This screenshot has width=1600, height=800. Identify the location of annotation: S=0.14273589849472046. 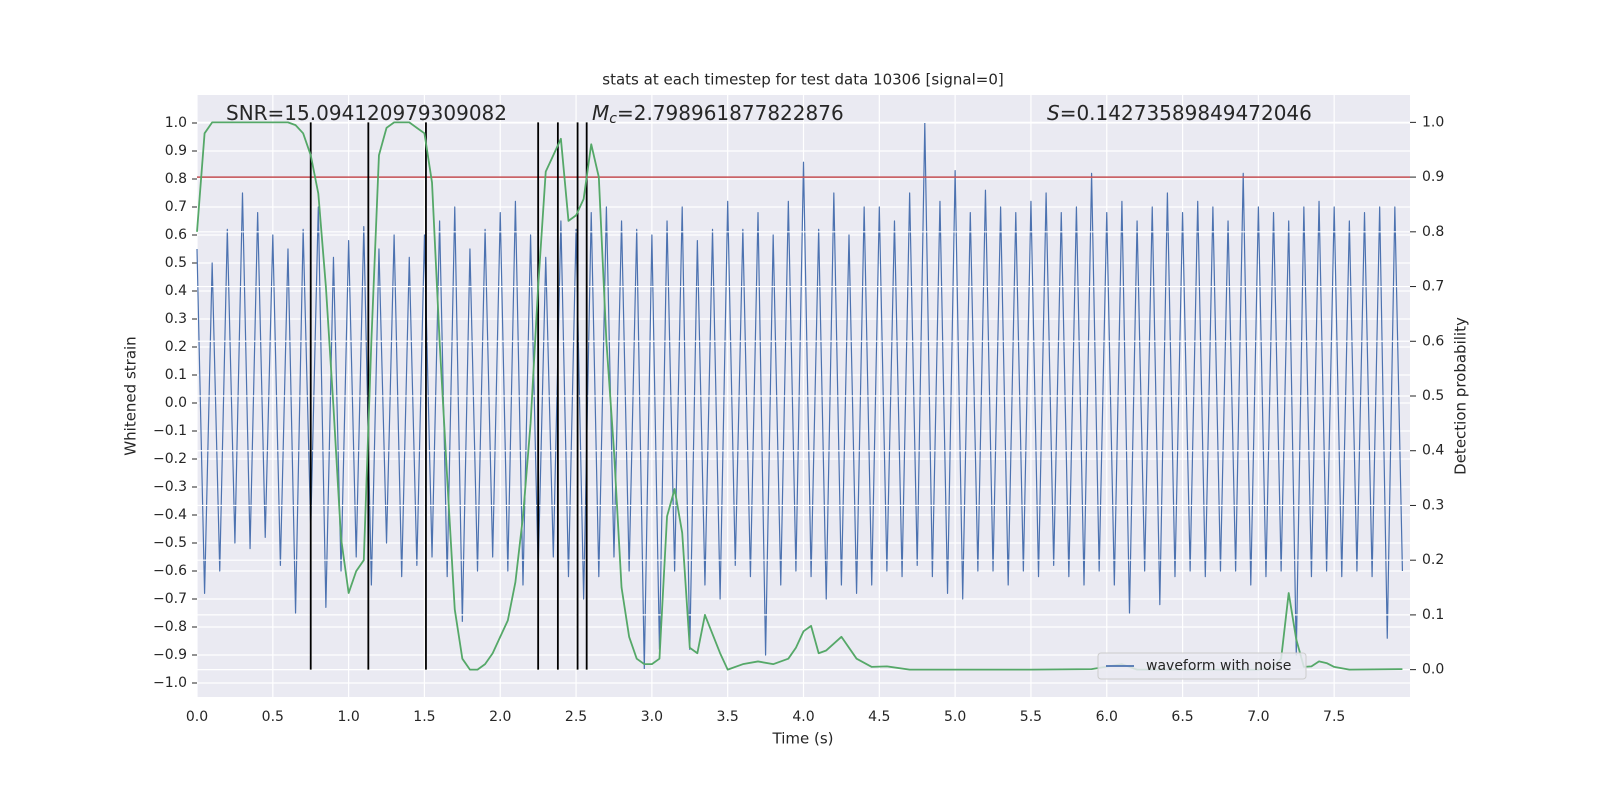
(1179, 113).